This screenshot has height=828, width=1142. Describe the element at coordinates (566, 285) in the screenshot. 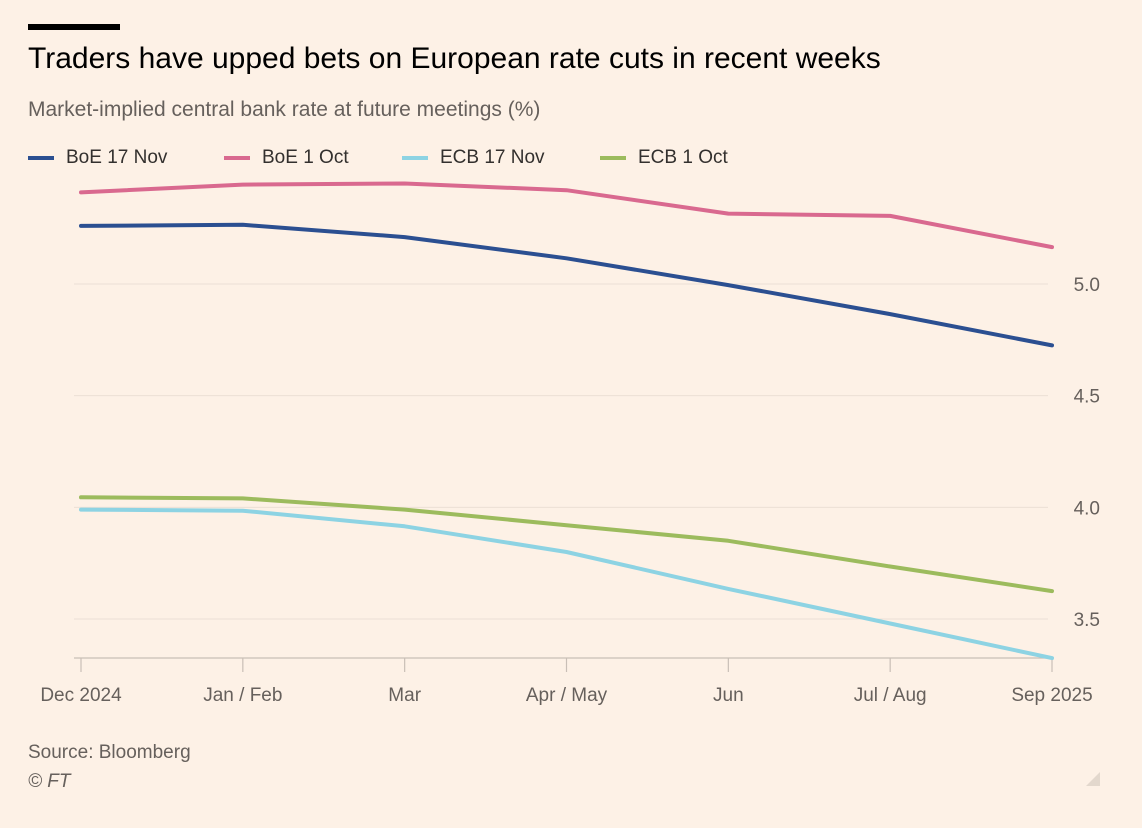

I see `series-line-boe-17-nov` at that location.